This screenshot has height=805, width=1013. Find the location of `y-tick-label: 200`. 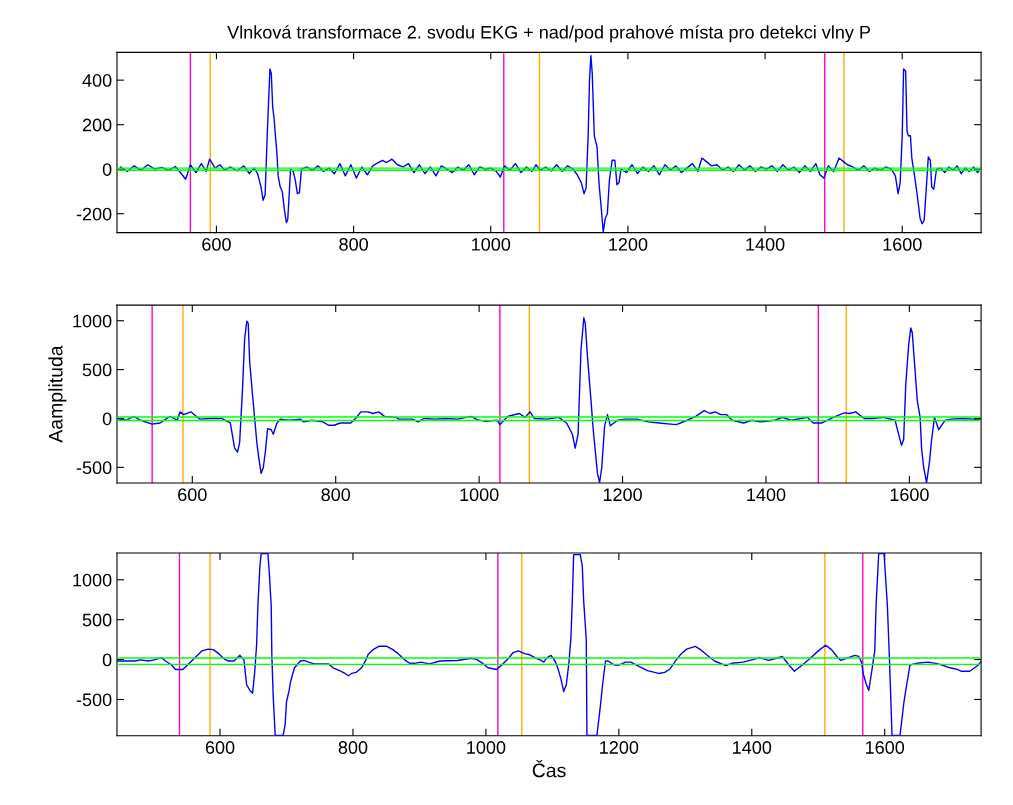

y-tick-label: 200 is located at coordinates (97, 125).